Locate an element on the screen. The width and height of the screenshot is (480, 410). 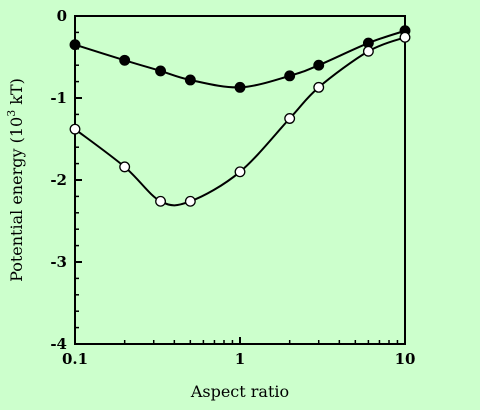
y-tick-label: 0 is located at coordinates (62, 16).